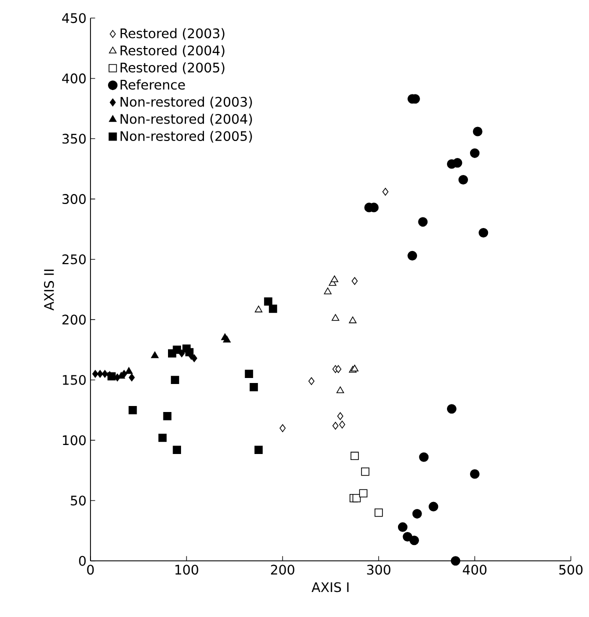  What do you see at coordinates (282, 569) in the screenshot?
I see `x-tick-label: 200` at bounding box center [282, 569].